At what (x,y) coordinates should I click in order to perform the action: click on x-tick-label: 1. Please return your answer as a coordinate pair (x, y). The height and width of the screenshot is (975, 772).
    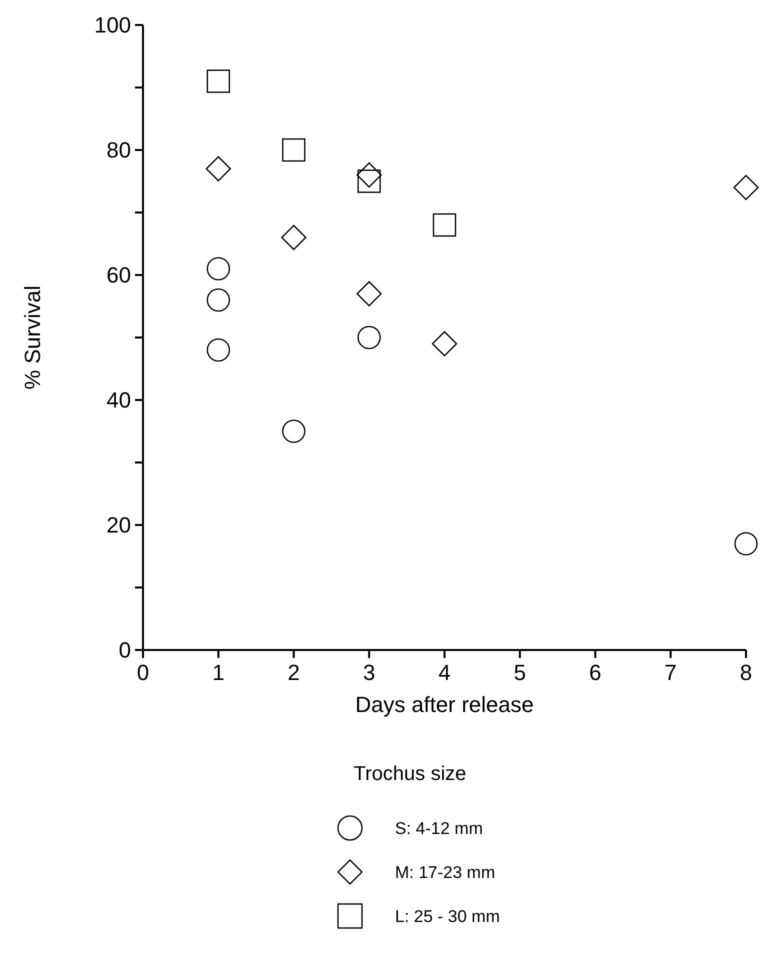
    Looking at the image, I should click on (218, 672).